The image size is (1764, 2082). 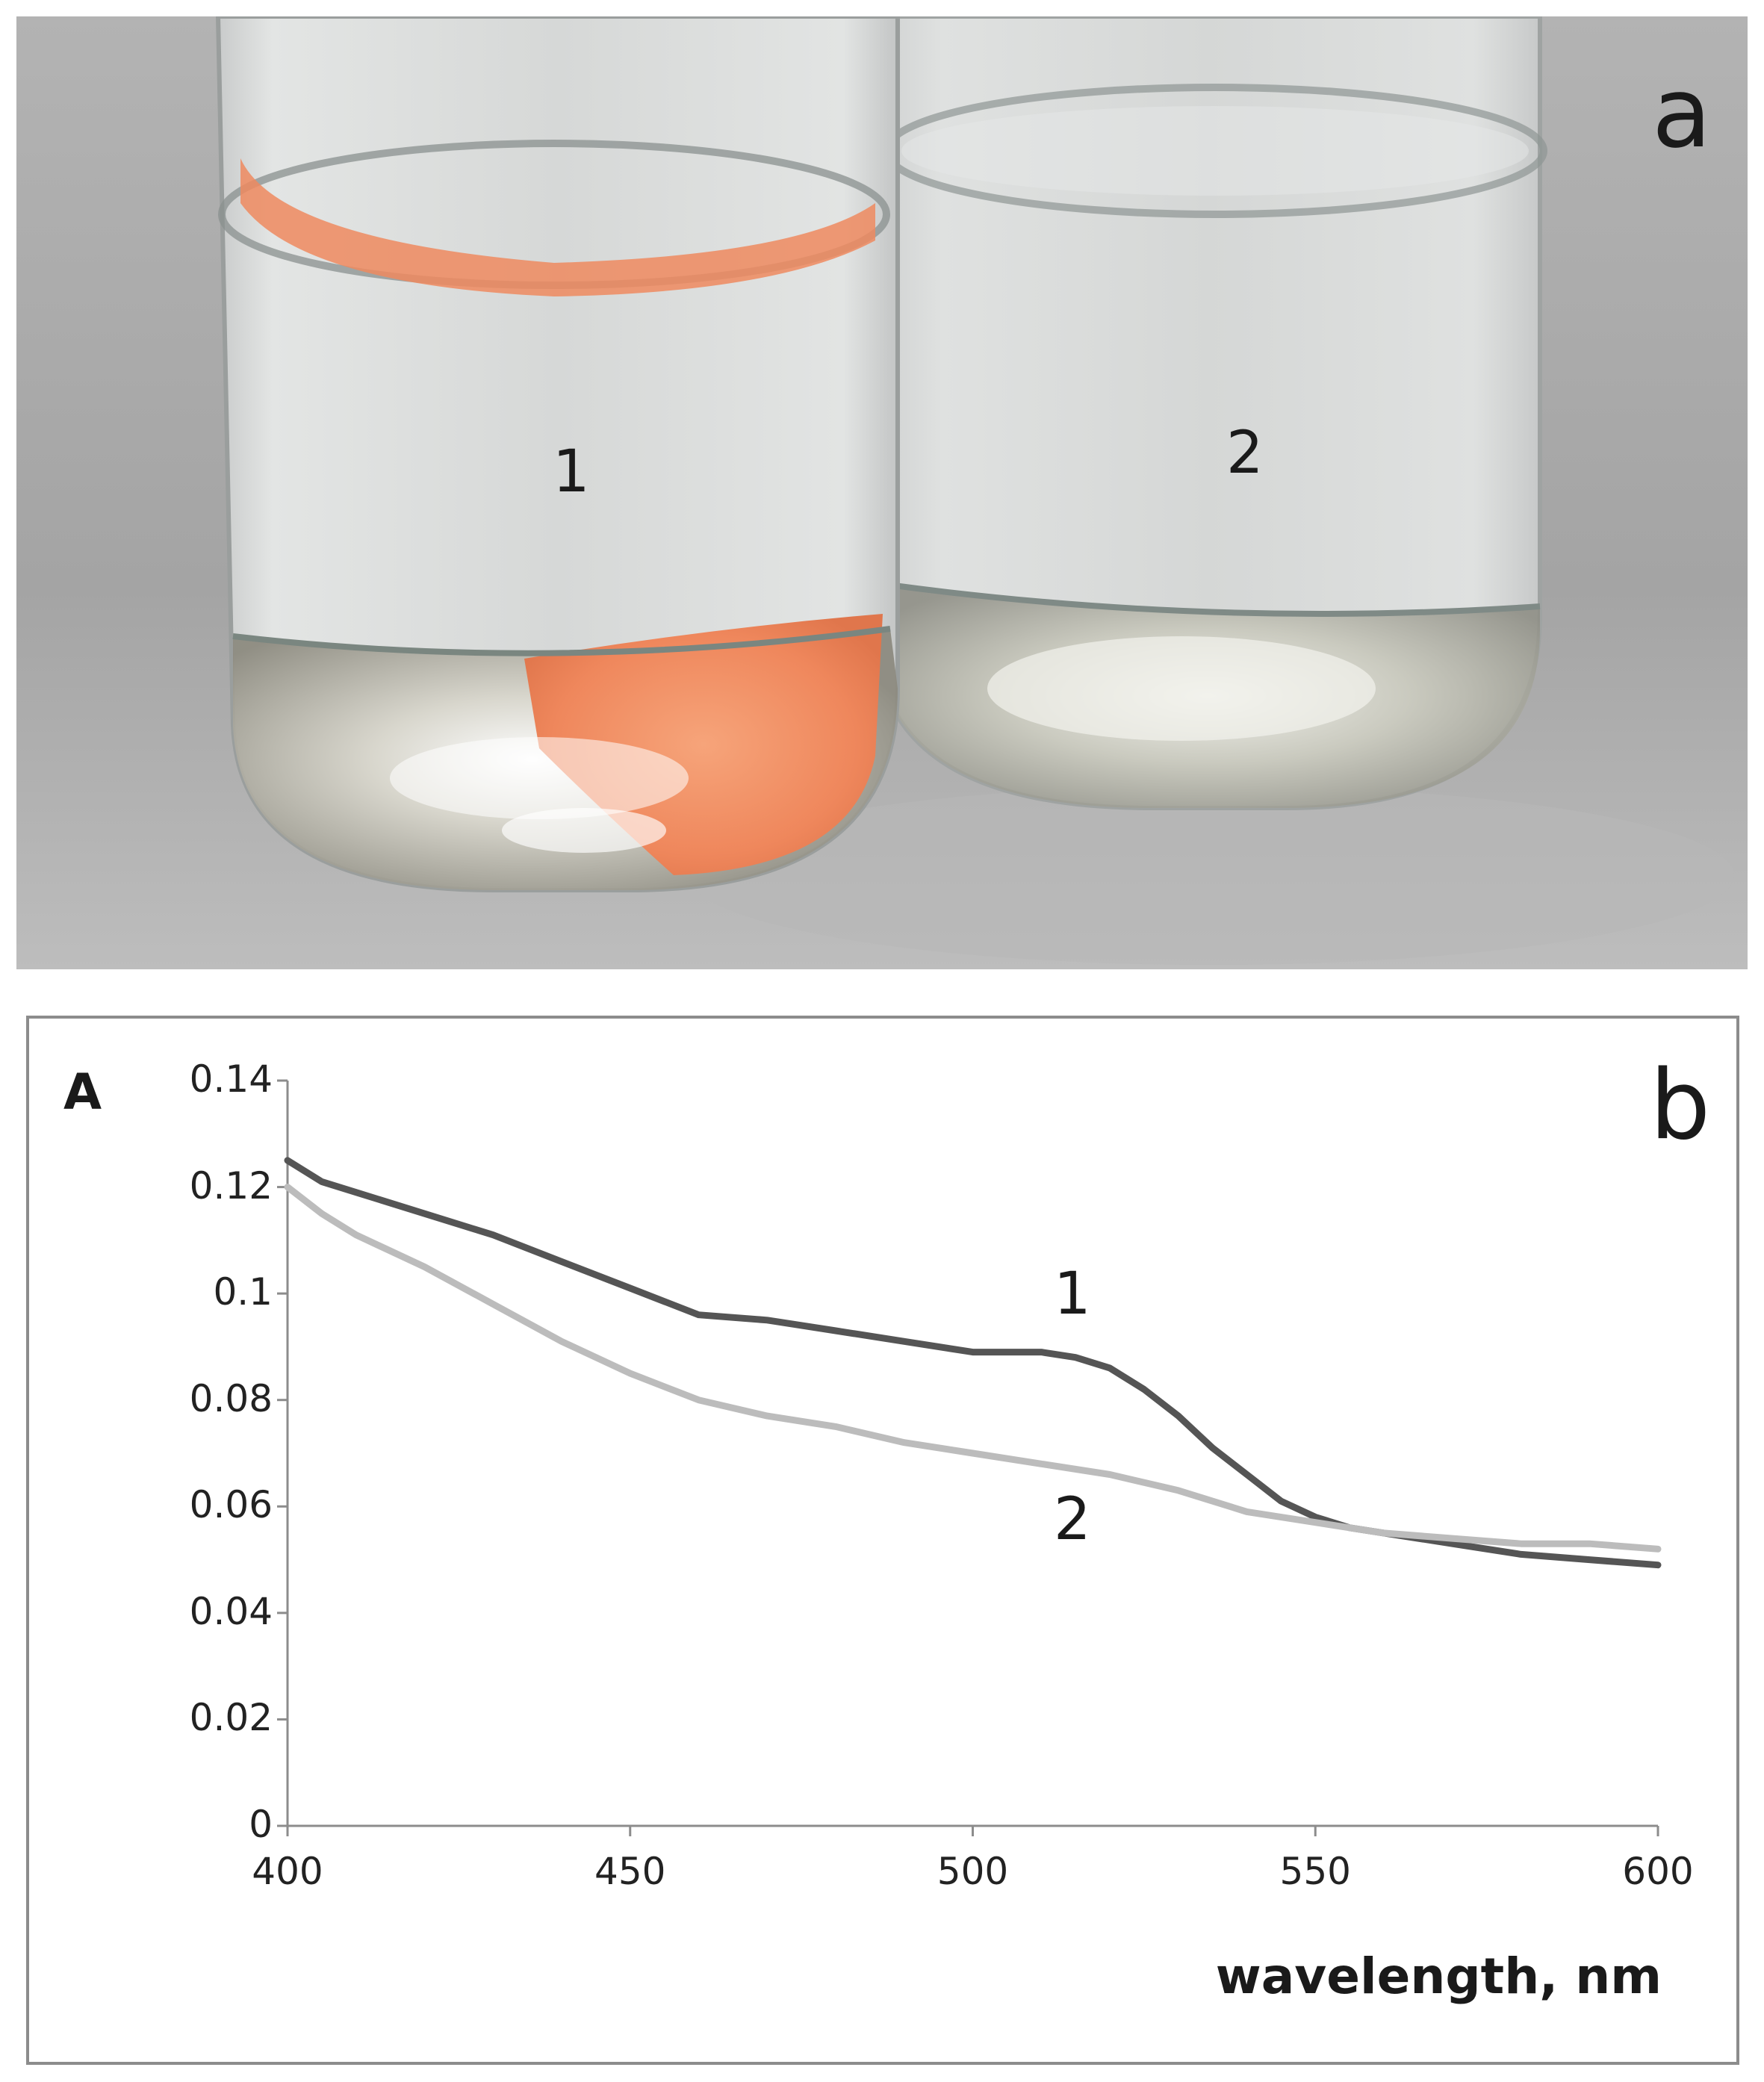 I want to click on y-tick-label: 0.14, so click(x=231, y=1079).